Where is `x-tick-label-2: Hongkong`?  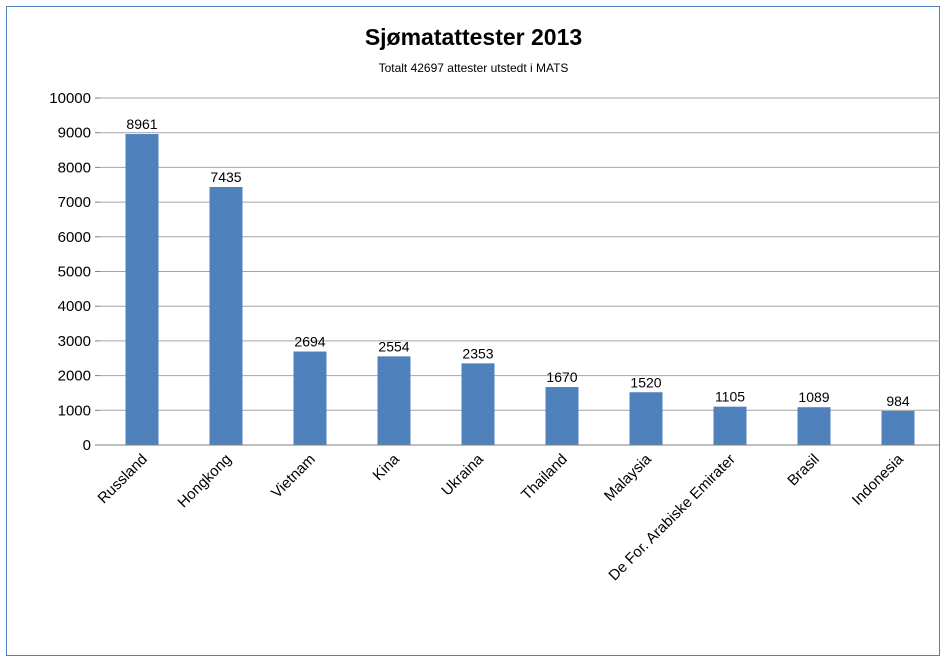 x-tick-label-2: Hongkong is located at coordinates (204, 481).